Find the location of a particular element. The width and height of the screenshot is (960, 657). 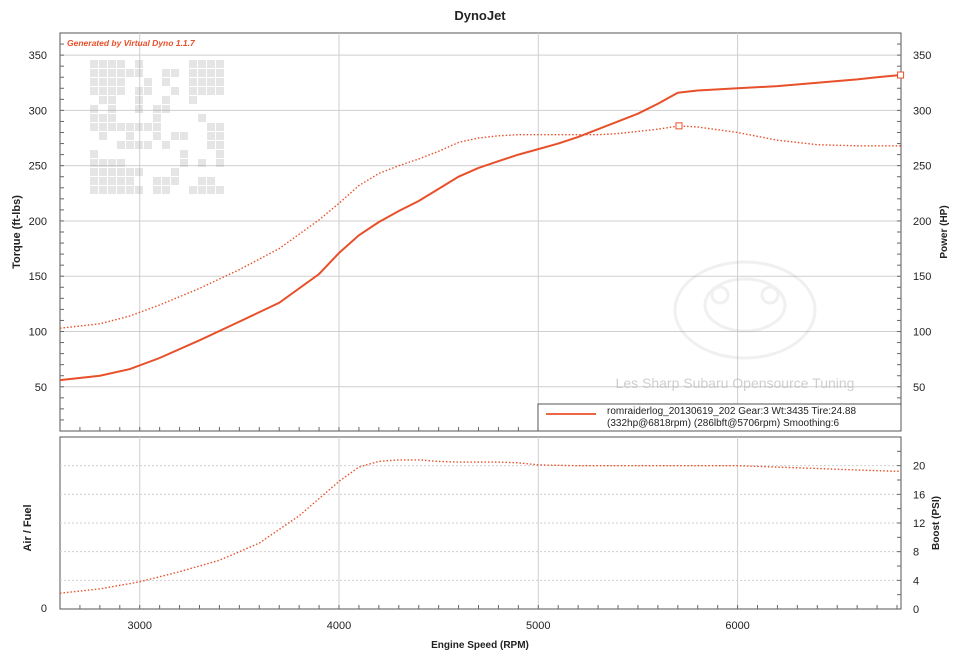

y-axis-label-power: Power (HP) is located at coordinates (944, 231).